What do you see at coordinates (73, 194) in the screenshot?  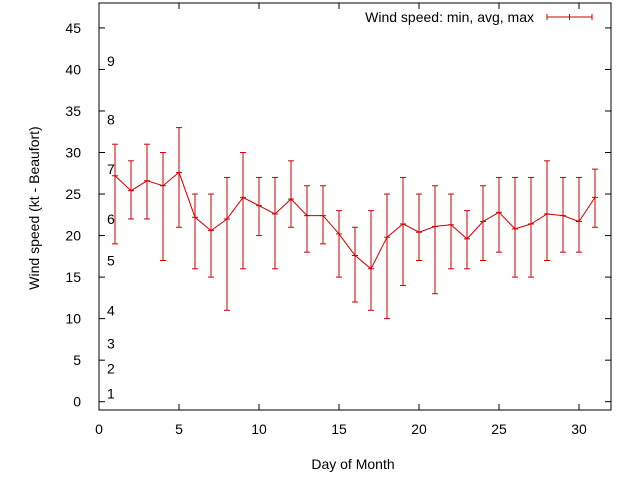 I see `y-tick-label: 25` at bounding box center [73, 194].